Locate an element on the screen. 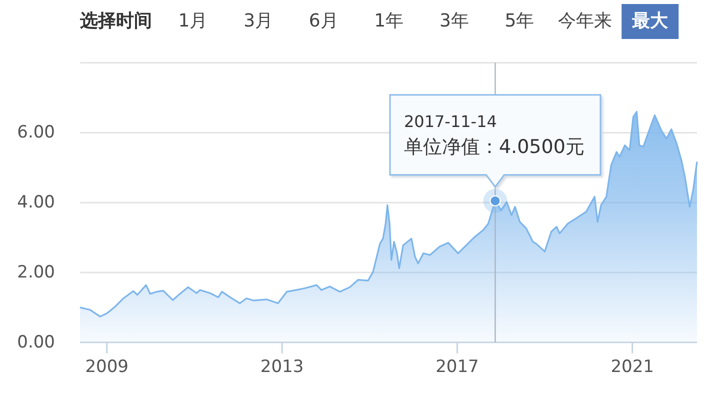 This screenshot has width=720, height=403. x-tick-label: 2021 is located at coordinates (632, 367).